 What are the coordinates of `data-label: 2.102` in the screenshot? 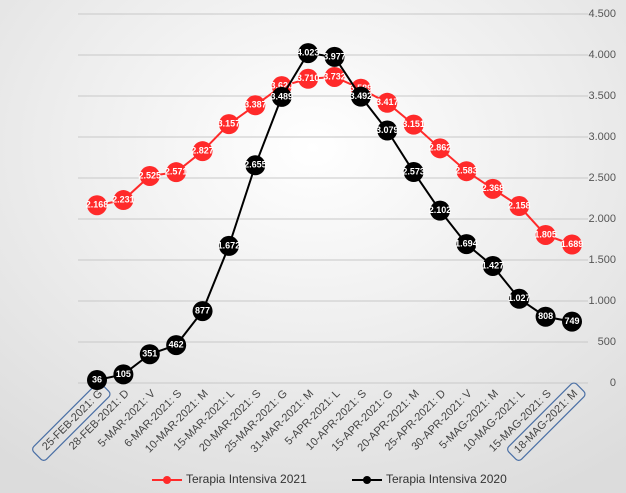 It's located at (440, 210).